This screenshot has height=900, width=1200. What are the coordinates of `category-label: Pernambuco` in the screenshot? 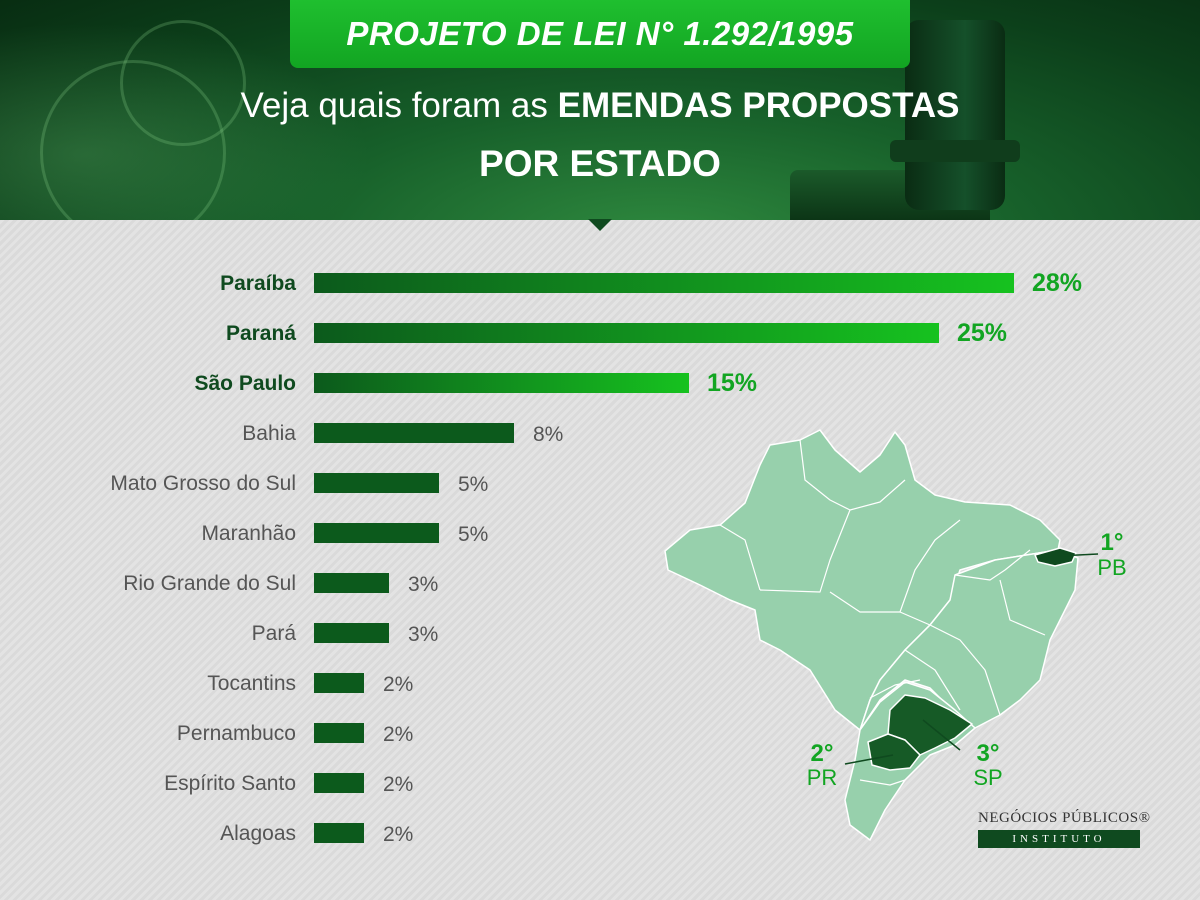 It's located at (236, 733).